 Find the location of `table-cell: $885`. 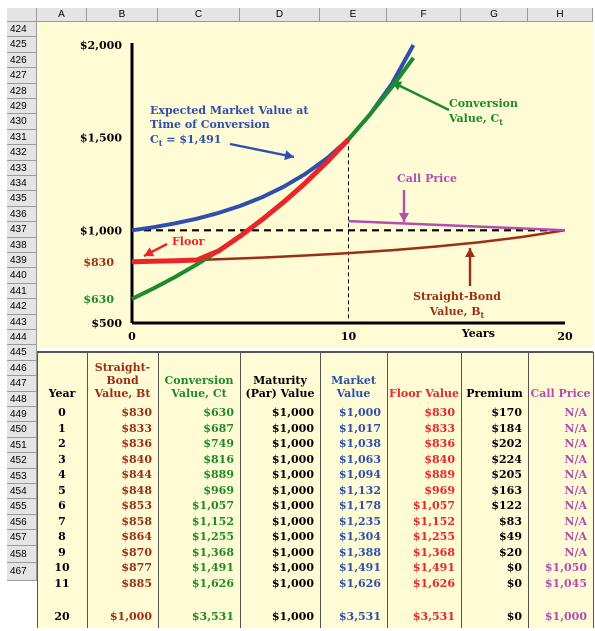

table-cell: $885 is located at coordinates (136, 583).